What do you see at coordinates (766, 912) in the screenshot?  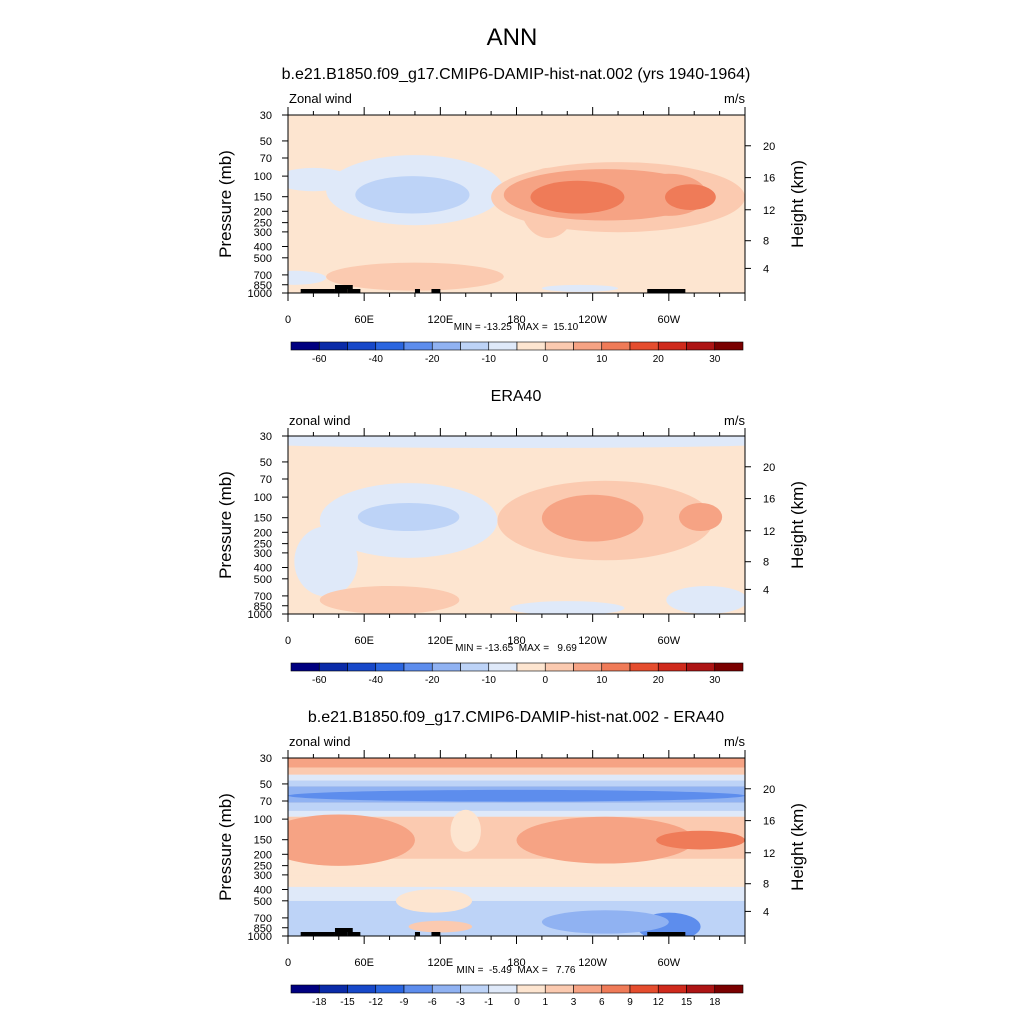 I see `height-tick-label: 4` at bounding box center [766, 912].